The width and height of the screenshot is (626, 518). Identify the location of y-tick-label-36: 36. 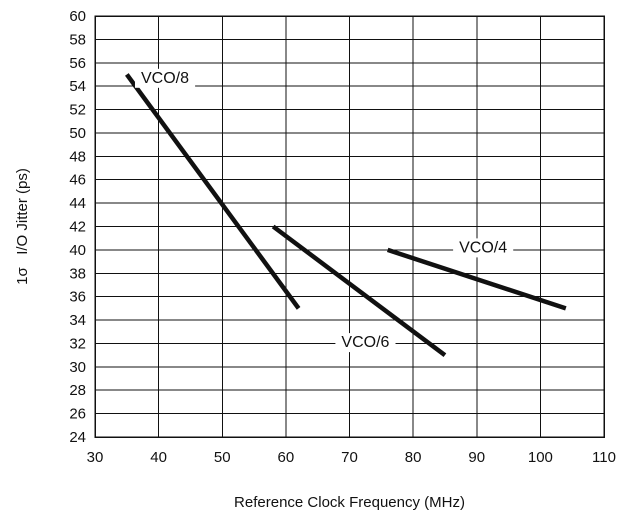
(77, 297).